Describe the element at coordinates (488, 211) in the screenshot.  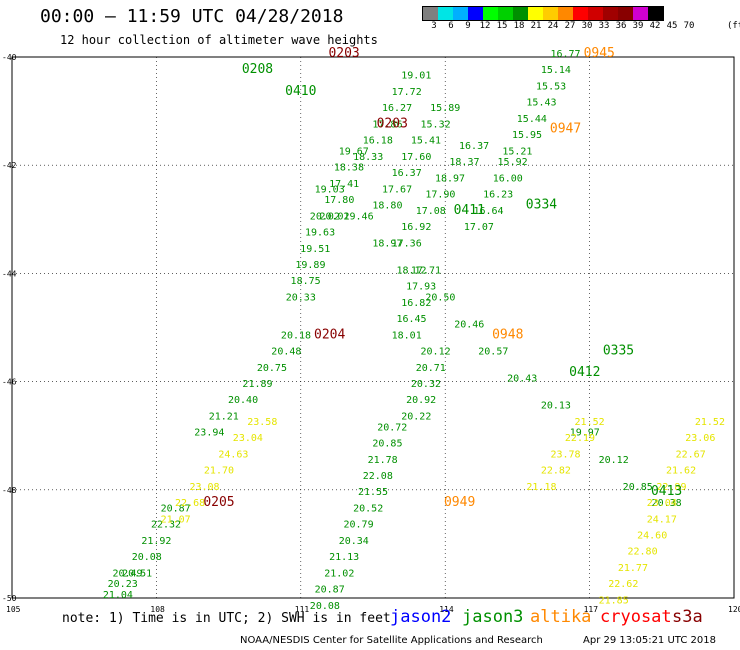
I see `swh-value-label: 16.64` at that location.